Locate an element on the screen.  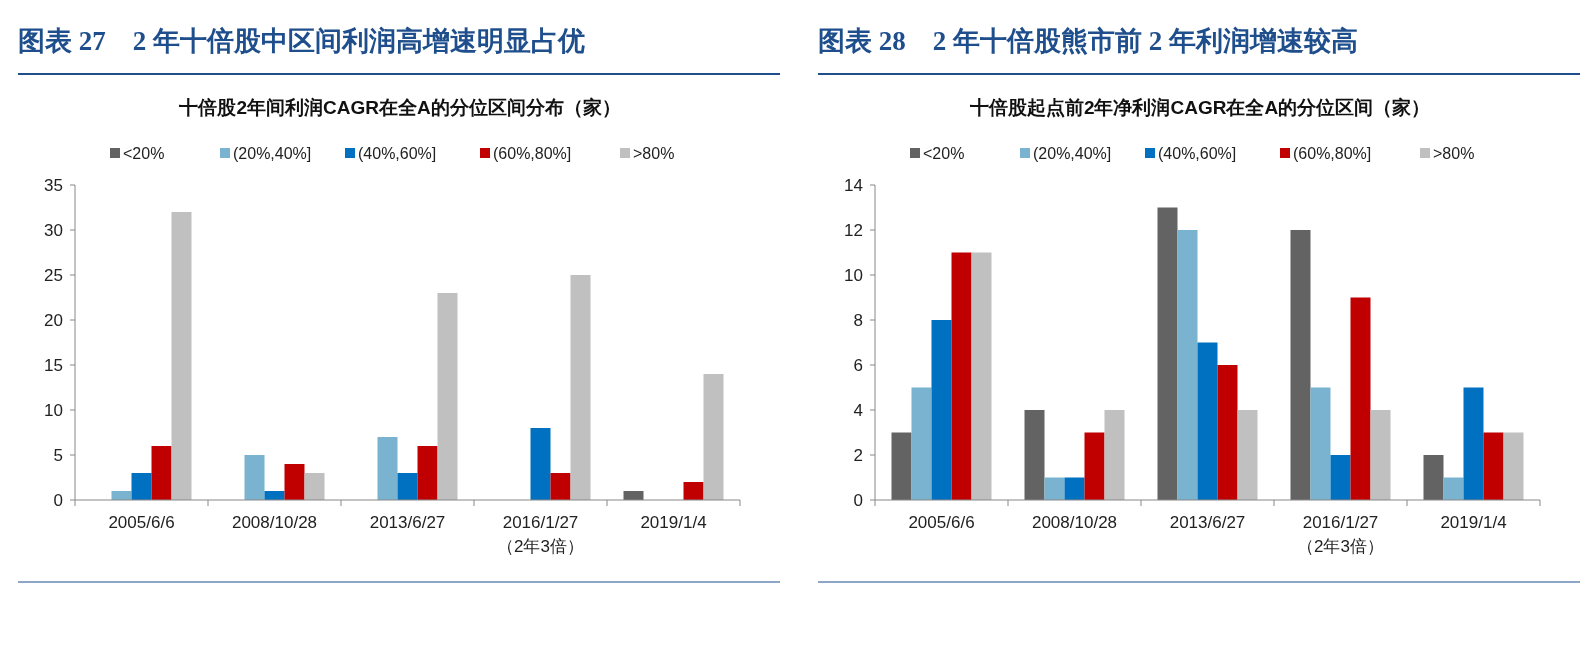
y-tick-label: 25 is located at coordinates (53, 275).